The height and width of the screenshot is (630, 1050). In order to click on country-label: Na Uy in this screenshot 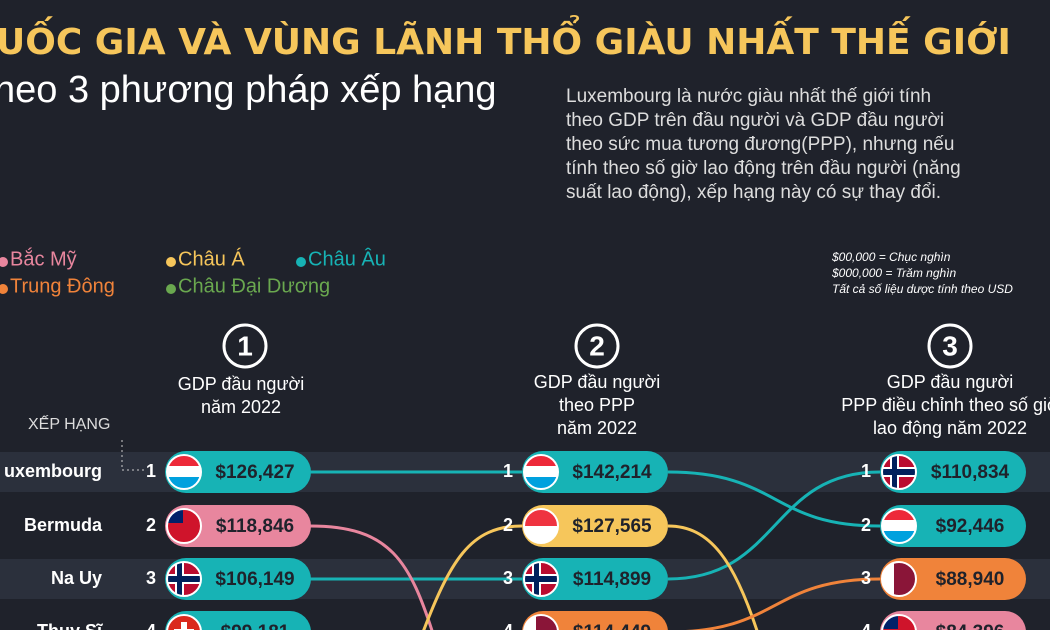, I will do `click(76, 578)`.